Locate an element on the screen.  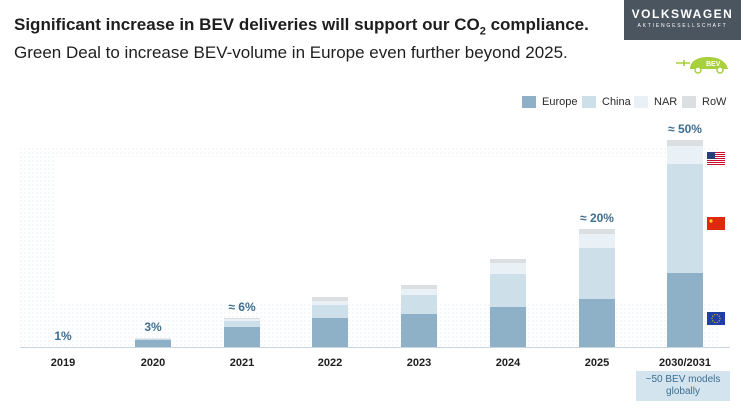
bar-europe-2023 is located at coordinates (419, 330).